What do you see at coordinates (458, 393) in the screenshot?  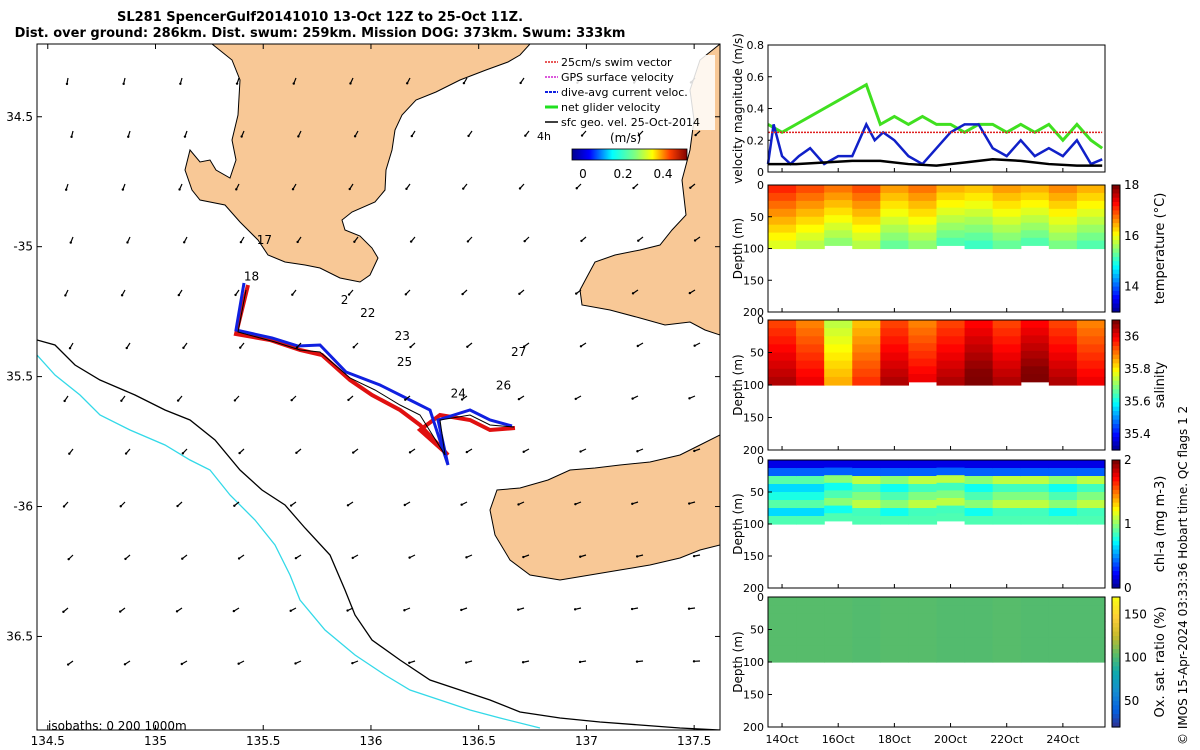 I see `day-label: 24` at bounding box center [458, 393].